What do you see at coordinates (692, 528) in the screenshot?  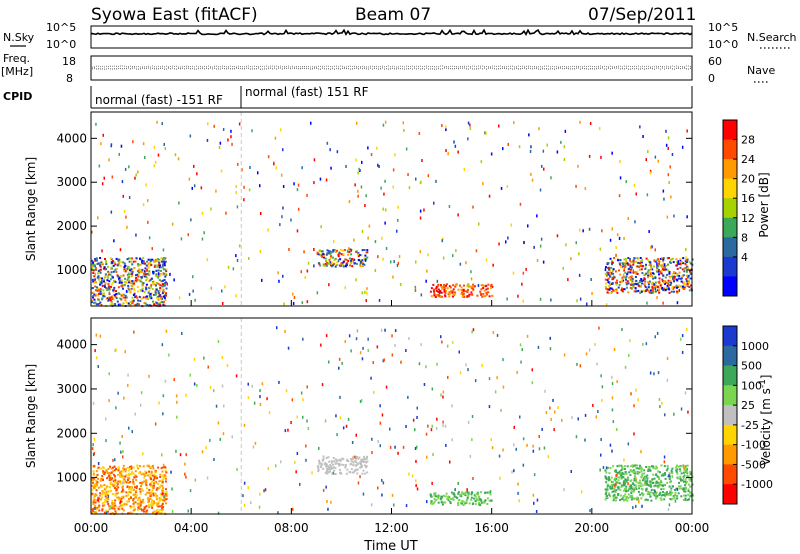 I see `x-tick-label: 00:00` at bounding box center [692, 528].